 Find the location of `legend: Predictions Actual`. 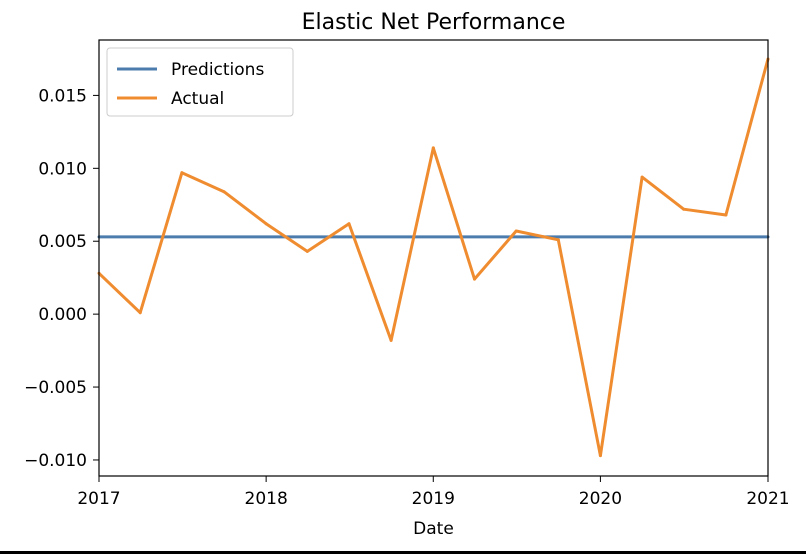

legend: Predictions Actual is located at coordinates (200, 82).